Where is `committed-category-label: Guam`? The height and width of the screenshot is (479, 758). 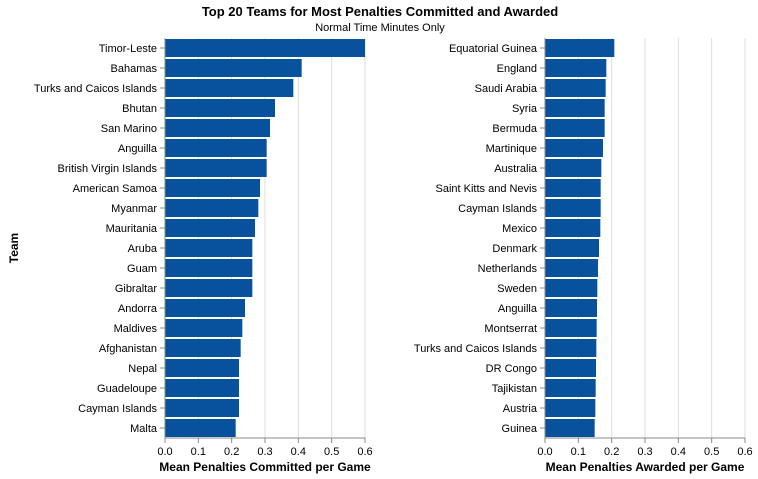 committed-category-label: Guam is located at coordinates (142, 269).